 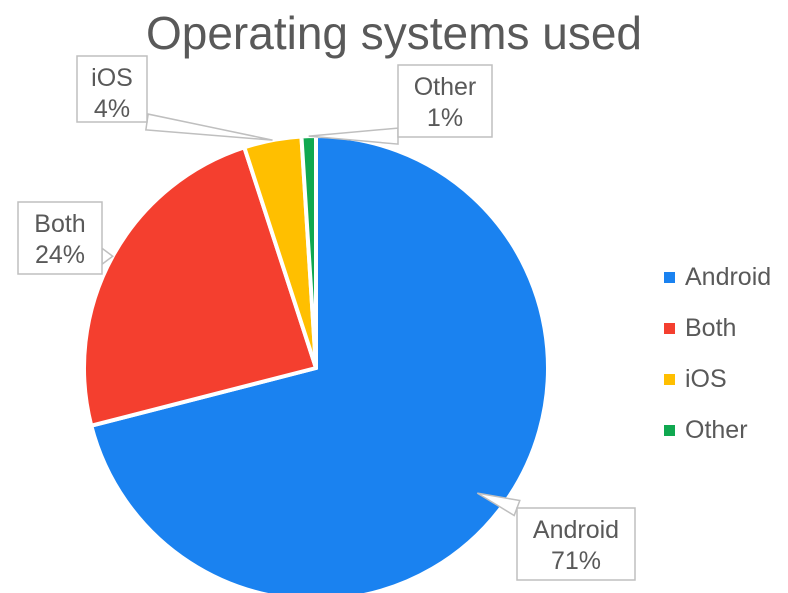 I want to click on callout-box-android, so click(x=576, y=544).